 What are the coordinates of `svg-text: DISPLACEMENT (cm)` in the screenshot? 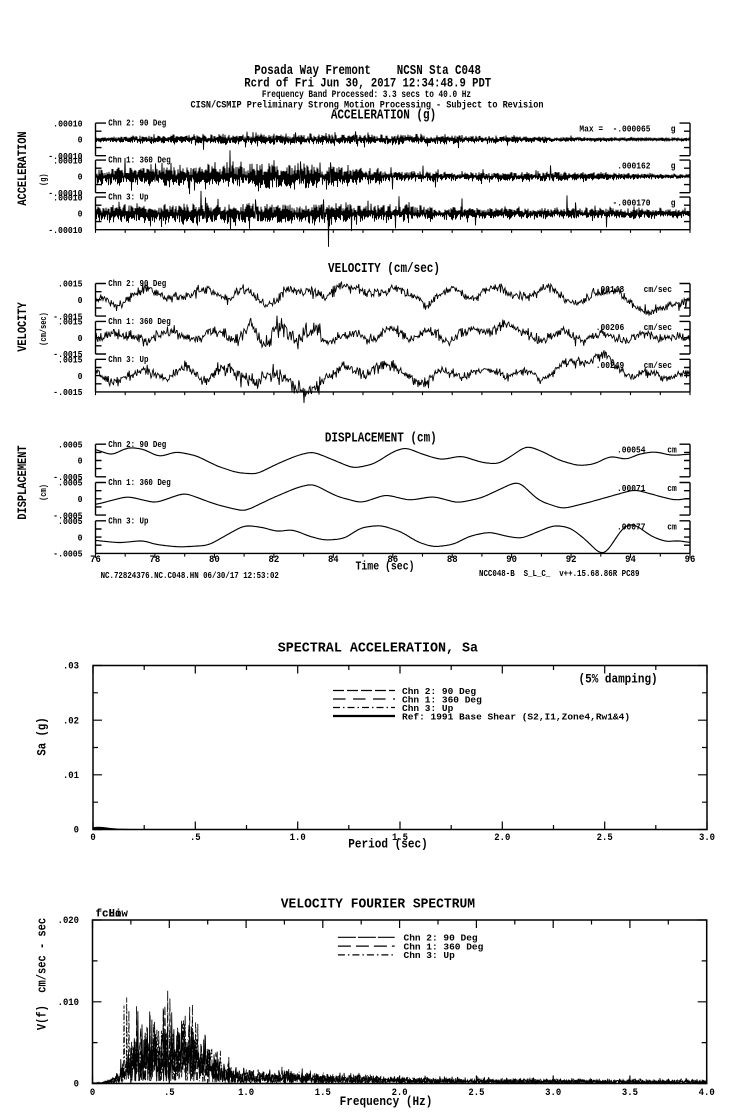 It's located at (381, 438).